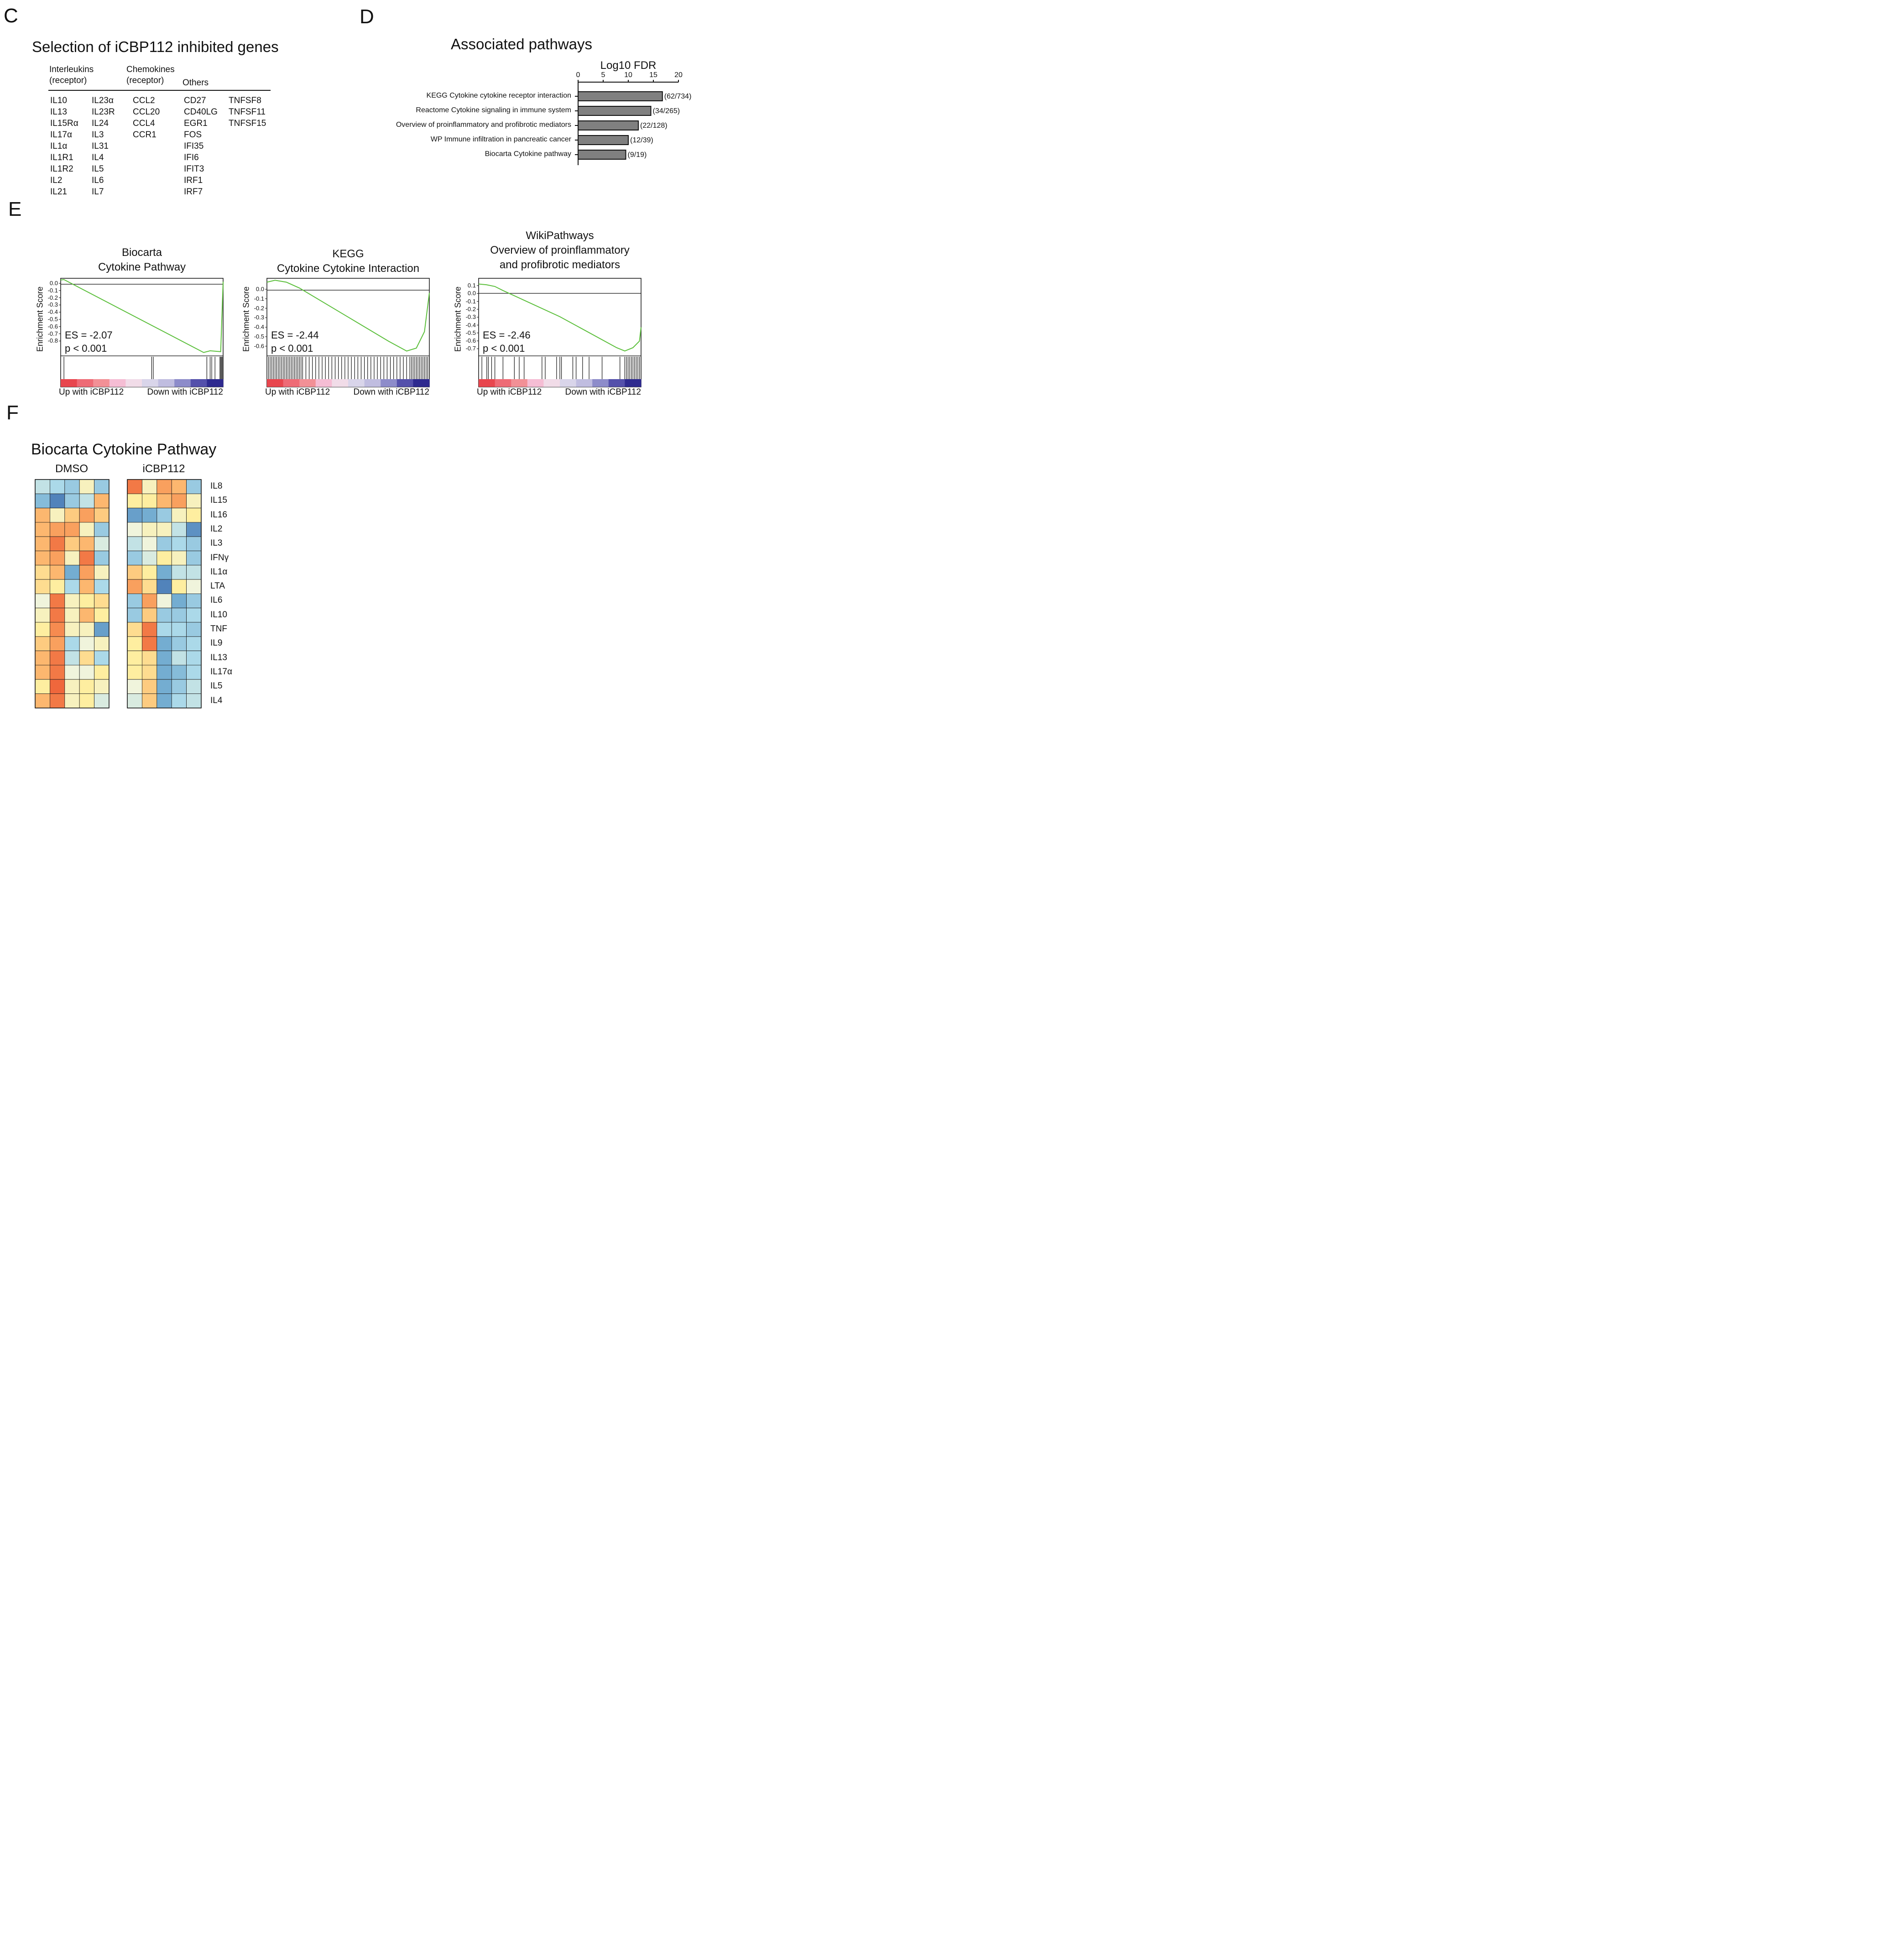 Image resolution: width=1904 pixels, height=1944 pixels. I want to click on bar-annotation: (34/265), so click(666, 111).